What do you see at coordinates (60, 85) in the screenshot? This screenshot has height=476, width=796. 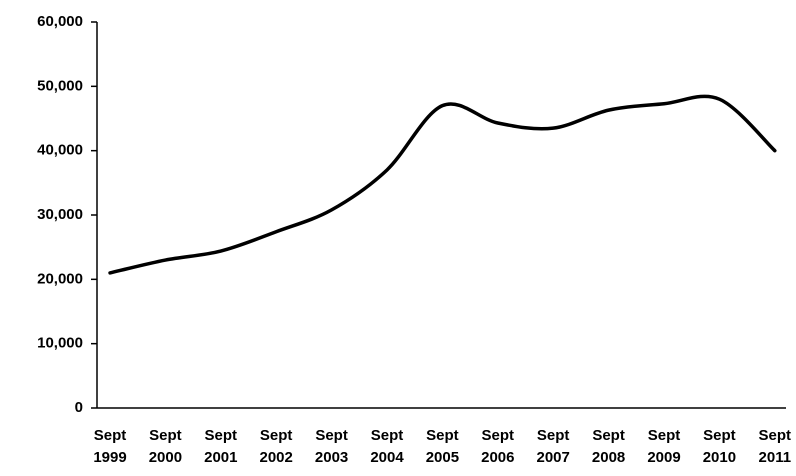 I see `y-tick-label: 50,000` at bounding box center [60, 85].